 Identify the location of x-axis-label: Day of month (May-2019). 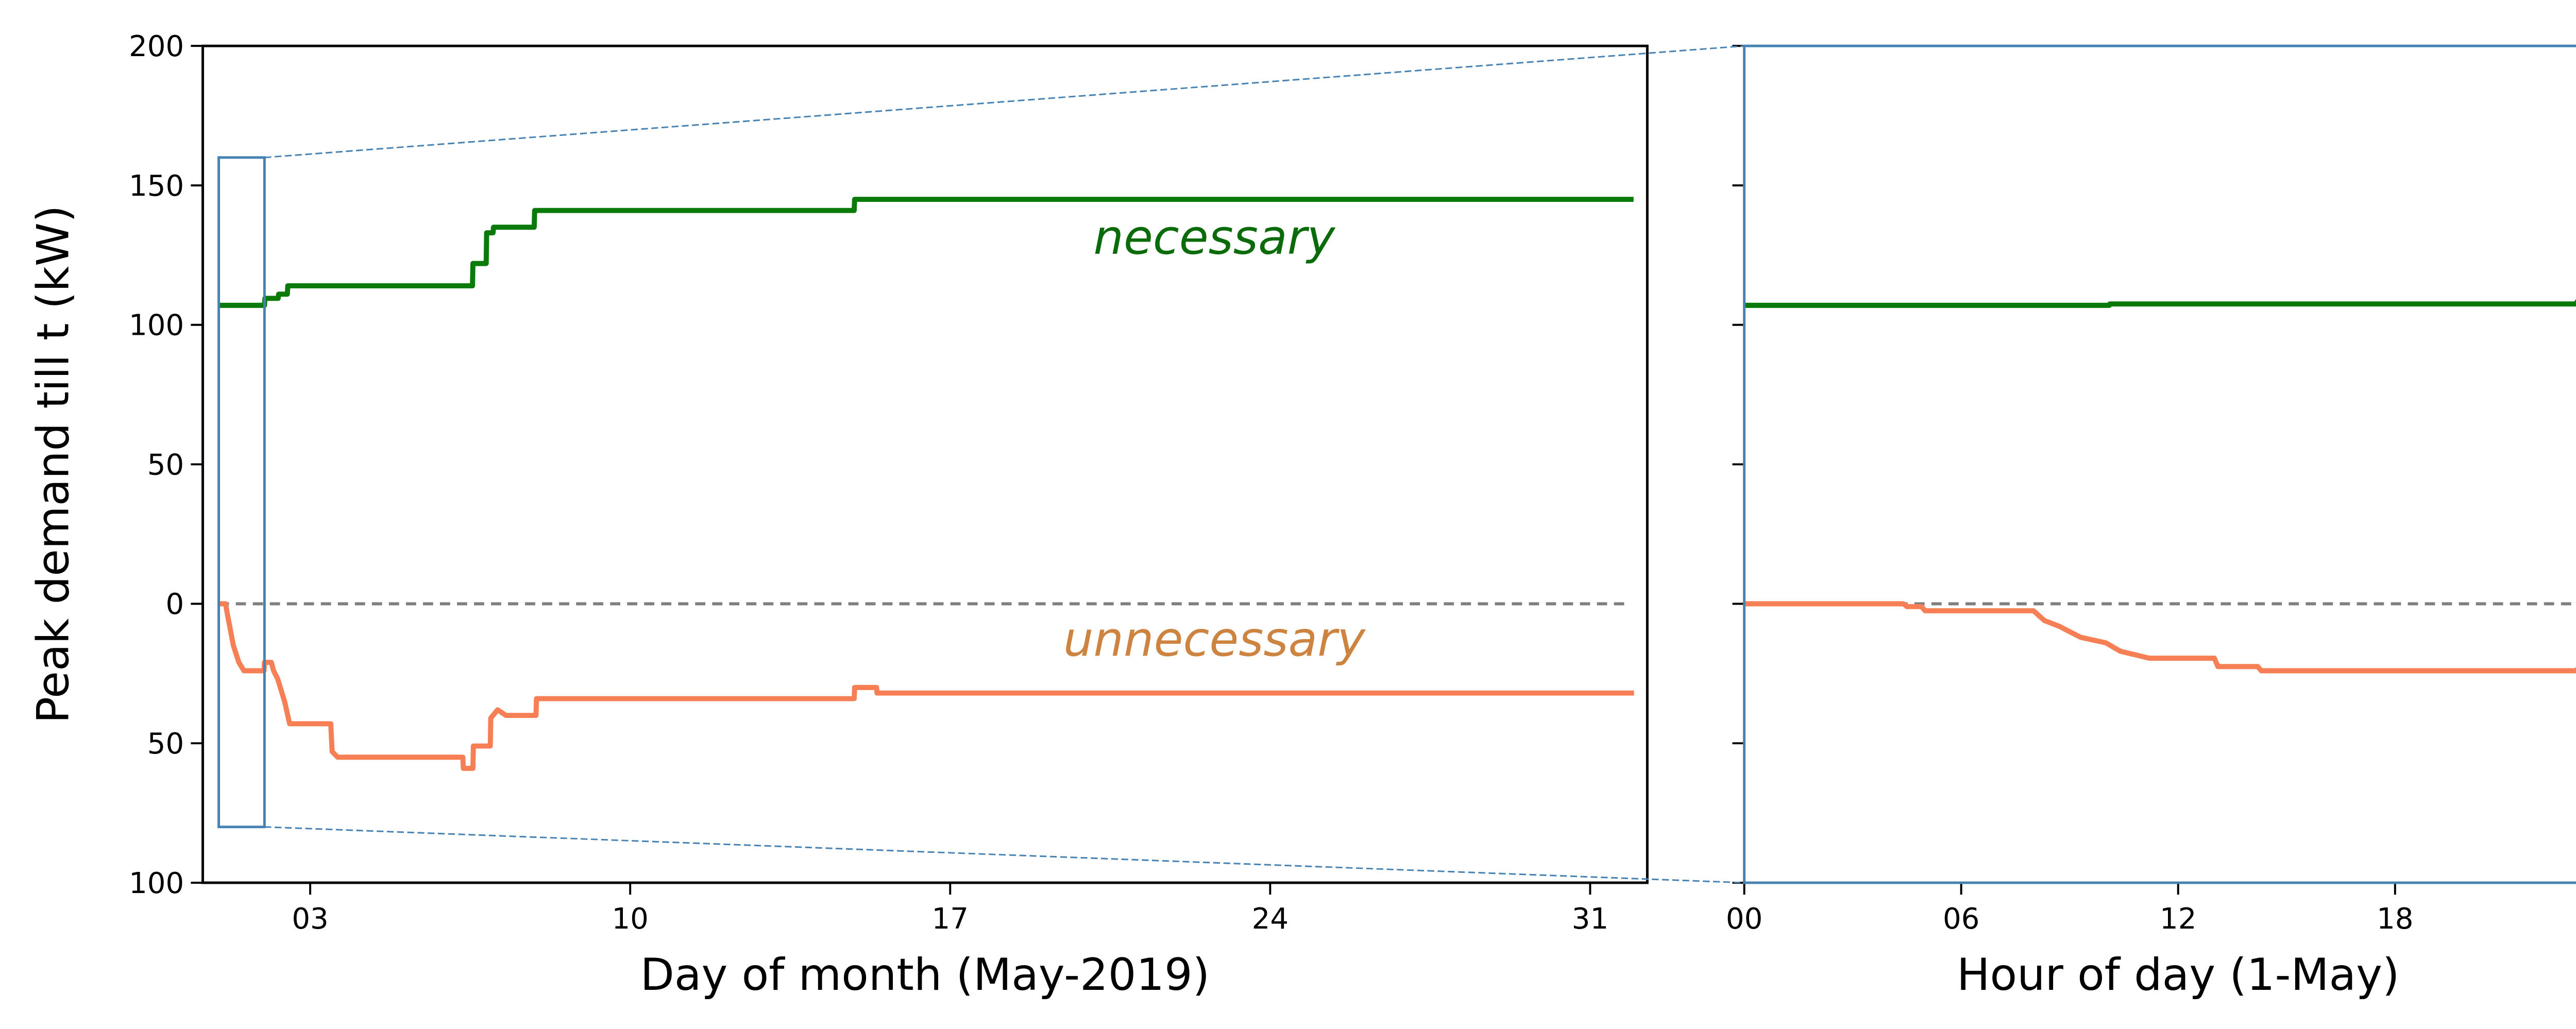
(925, 975).